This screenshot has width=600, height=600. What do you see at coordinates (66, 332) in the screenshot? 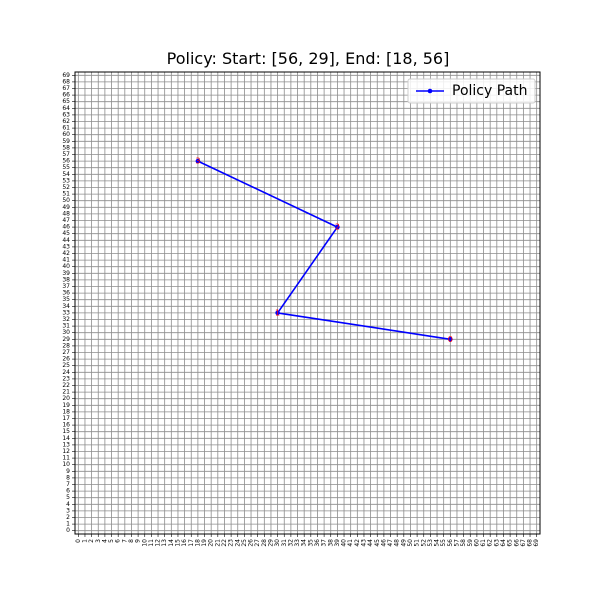
I see `y-tick-label: 30` at bounding box center [66, 332].